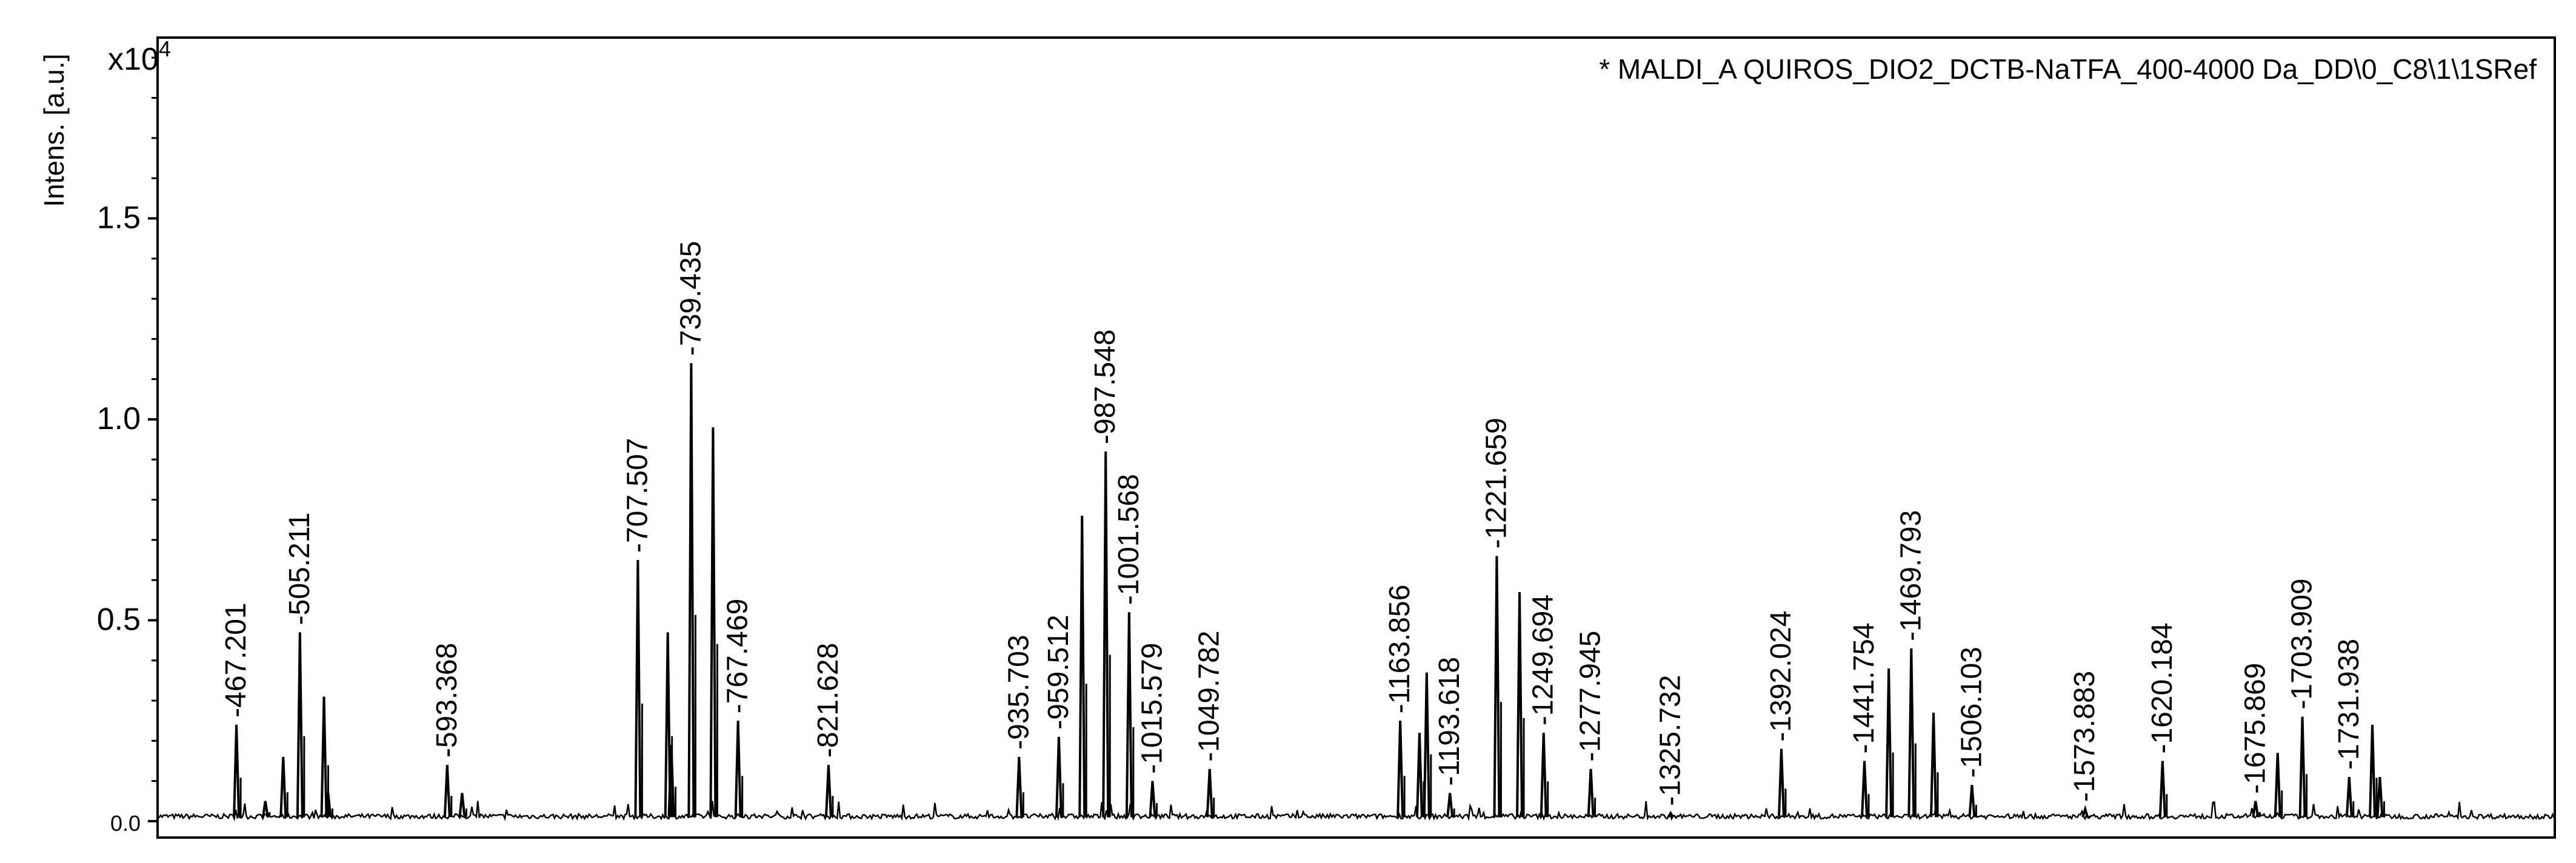 The image size is (2576, 863). Describe the element at coordinates (1971, 712) in the screenshot. I see `peak-label: -1506.103` at that location.